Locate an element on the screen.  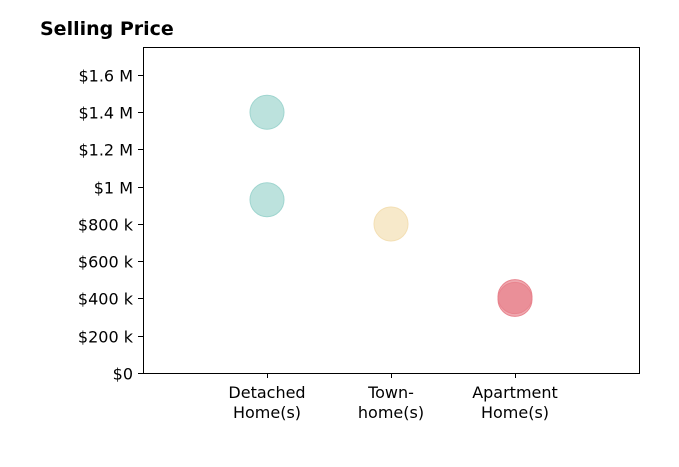
y-tick-label: $200 k is located at coordinates (106, 337).